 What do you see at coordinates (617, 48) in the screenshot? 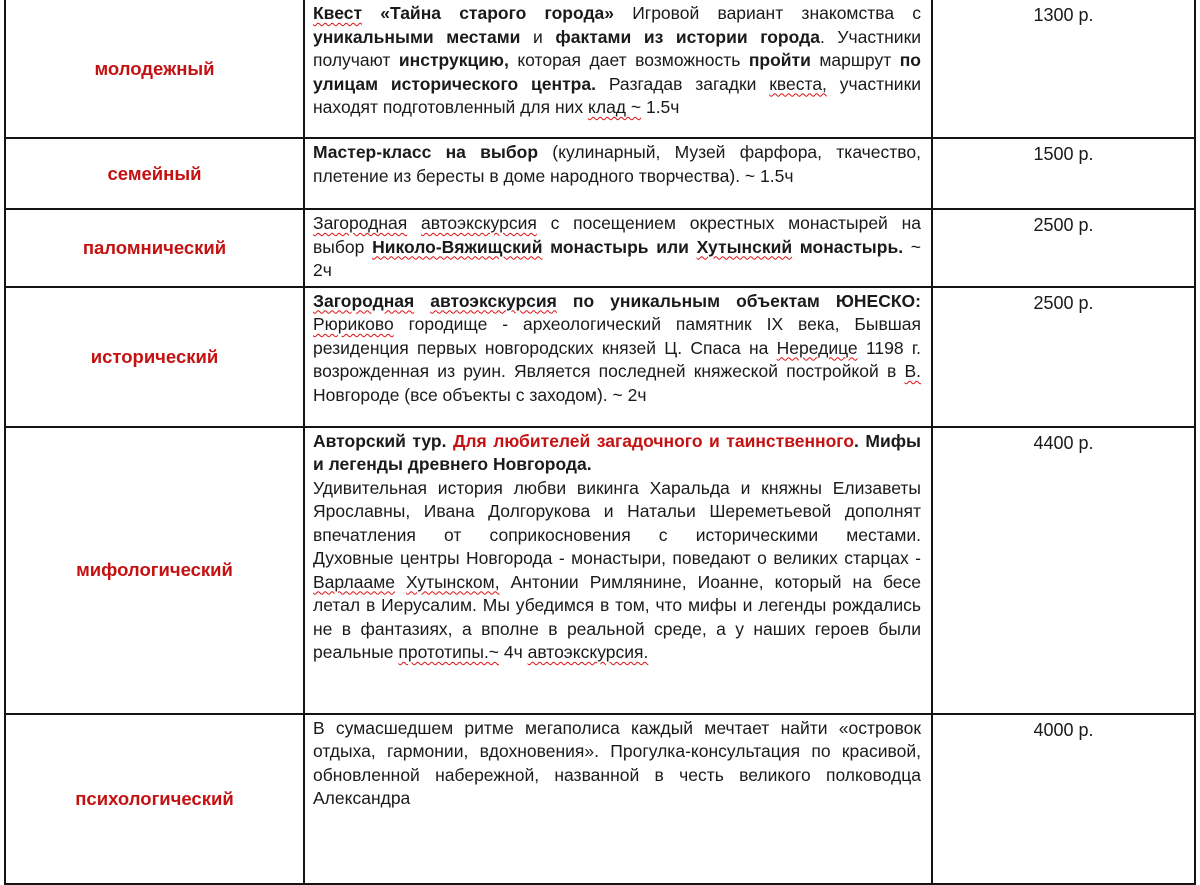
I see `text-run: . Участники получают` at bounding box center [617, 48].